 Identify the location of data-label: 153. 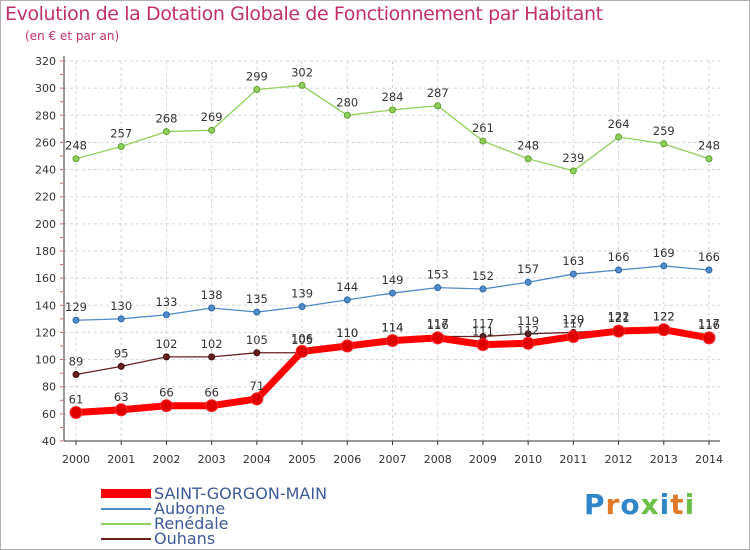
(438, 275).